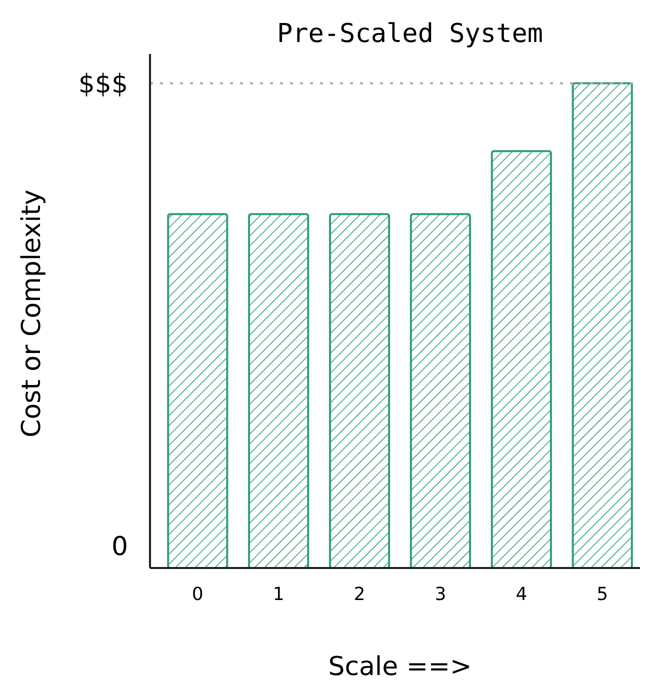  What do you see at coordinates (119, 547) in the screenshot?
I see `text: 0` at bounding box center [119, 547].